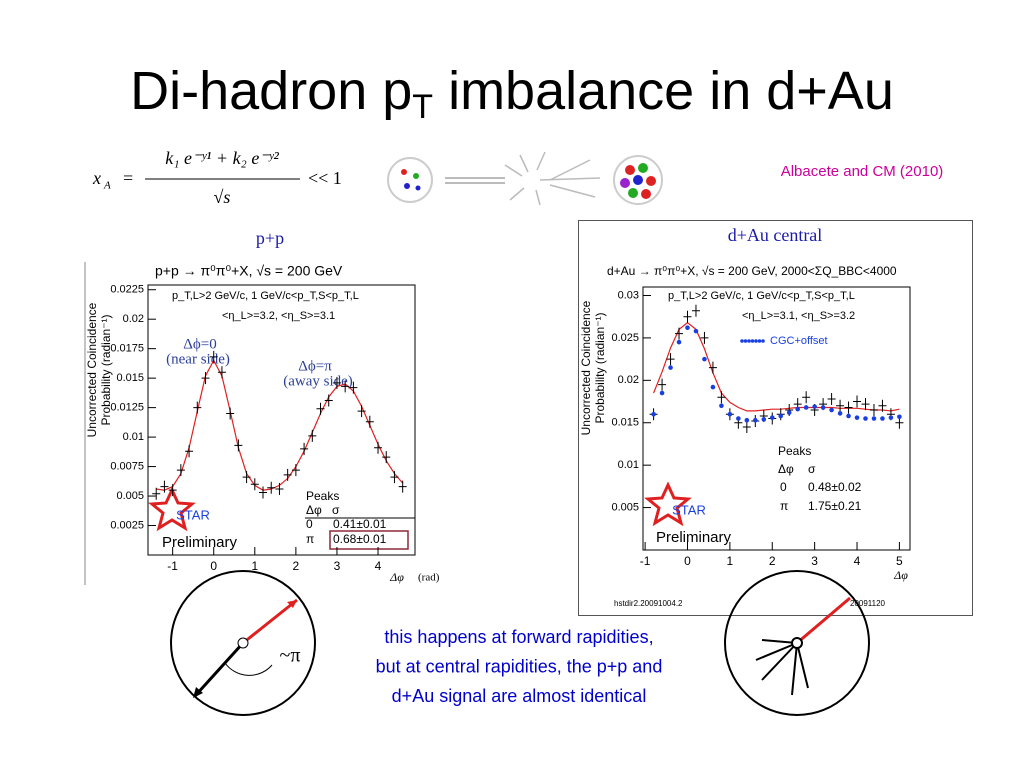 This screenshot has width=1024, height=768. Describe the element at coordinates (270, 238) in the screenshot. I see `chart-title: p+p` at that location.